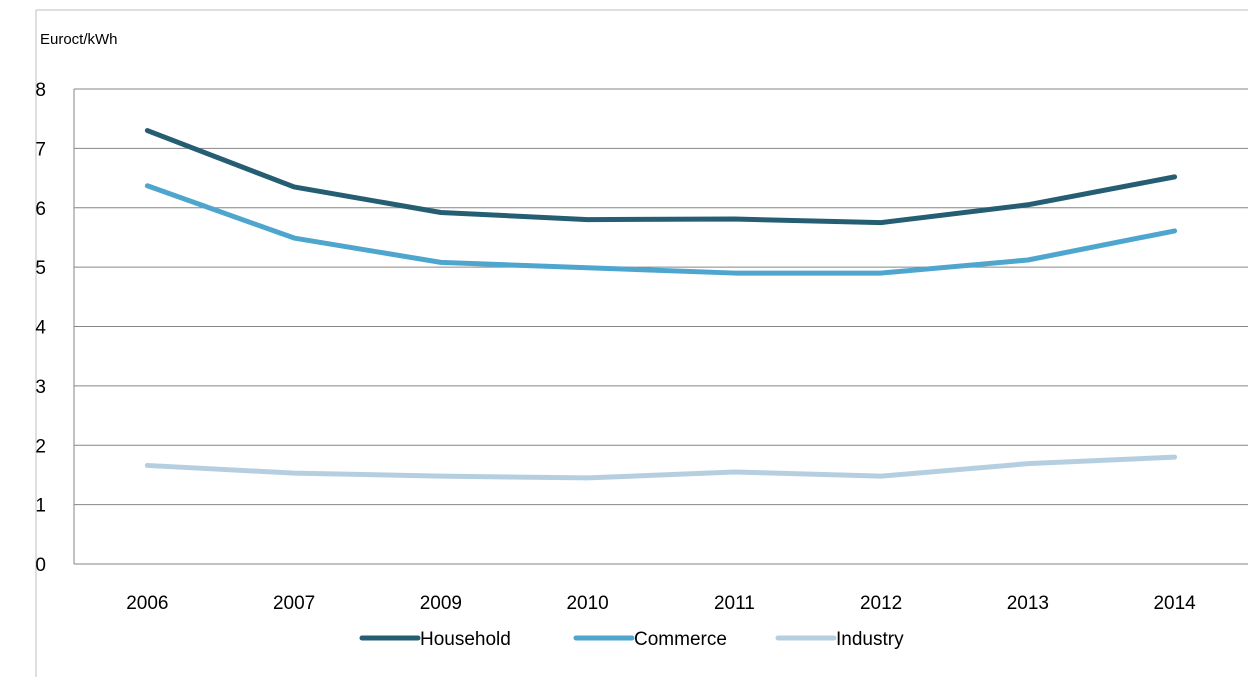 Image resolution: width=1248 pixels, height=682 pixels. Describe the element at coordinates (294, 603) in the screenshot. I see `x-tick-label: 2007` at that location.